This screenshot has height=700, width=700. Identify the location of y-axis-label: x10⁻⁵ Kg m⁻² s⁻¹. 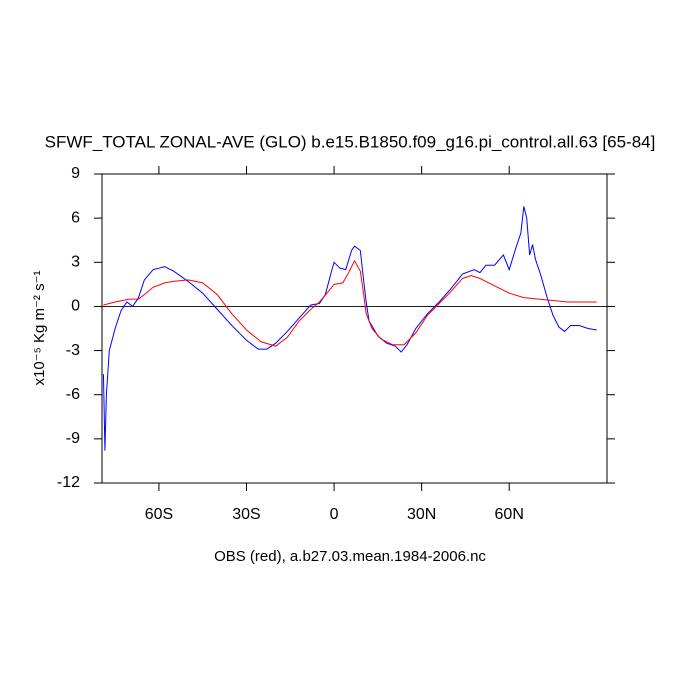
(39, 328).